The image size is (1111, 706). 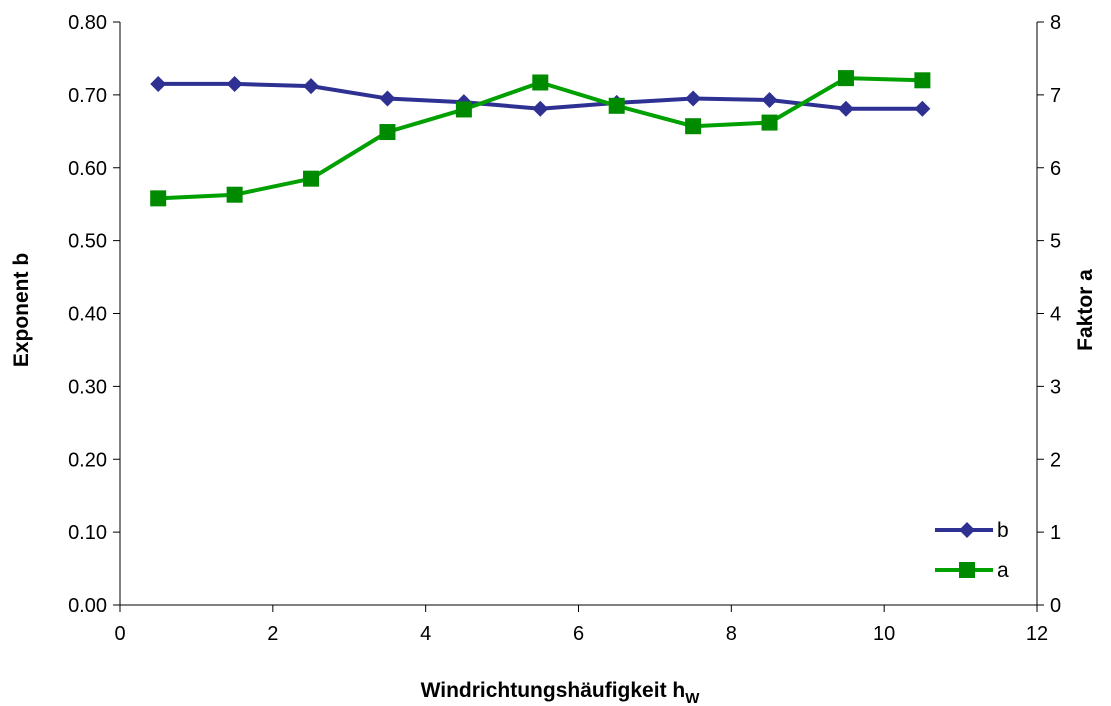 What do you see at coordinates (1055, 387) in the screenshot?
I see `y-right-tick-label: 3` at bounding box center [1055, 387].